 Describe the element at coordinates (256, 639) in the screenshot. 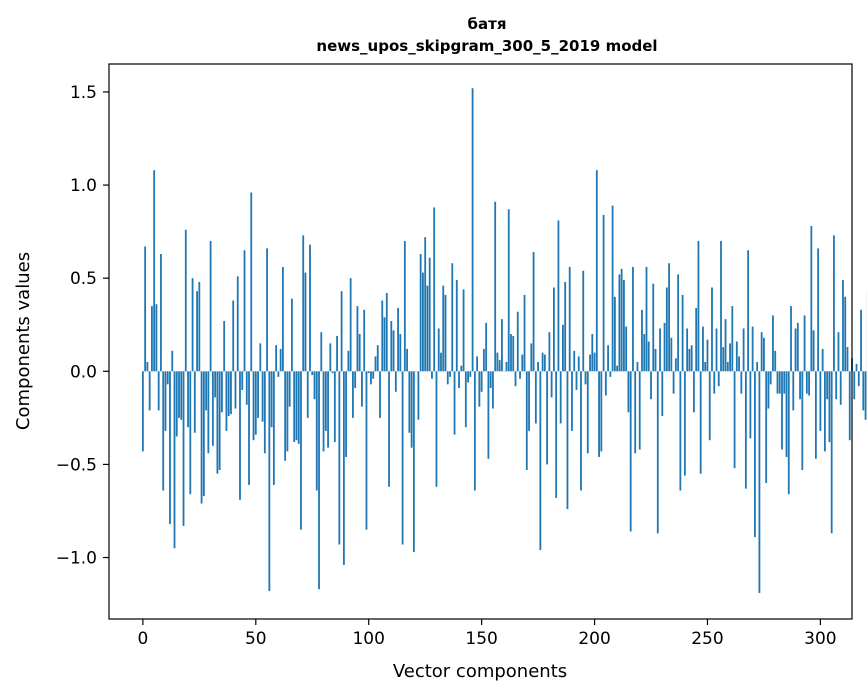

I see `x-tick-label: 50` at that location.